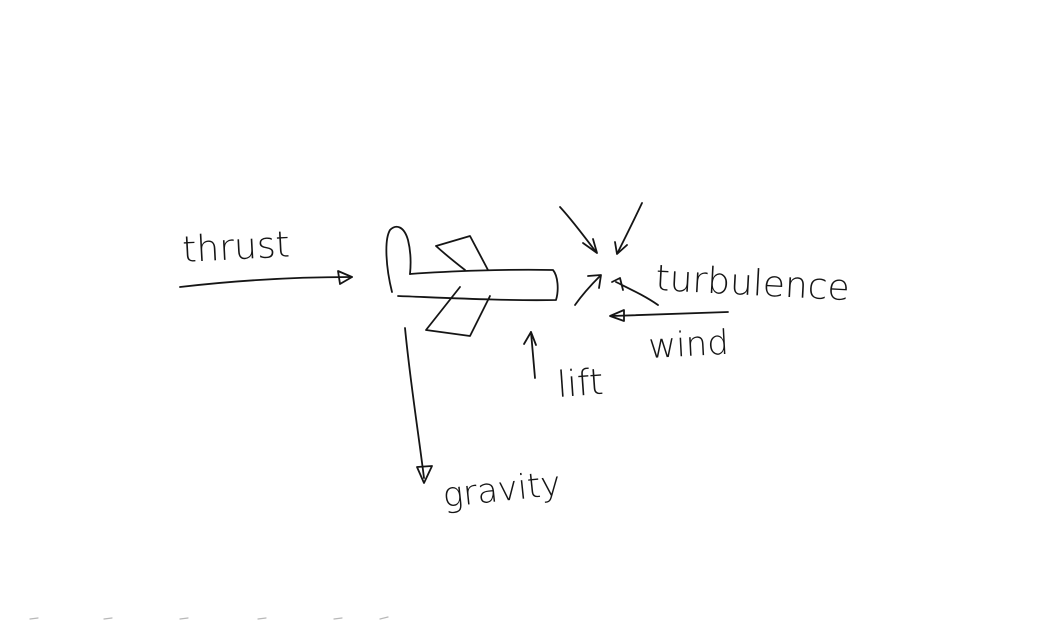  What do you see at coordinates (209, 618) in the screenshot?
I see `bottom-edge-marks` at bounding box center [209, 618].